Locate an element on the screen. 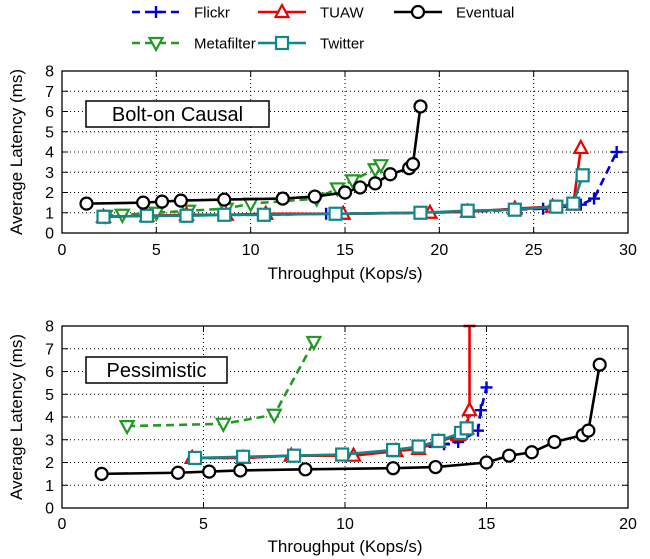 This screenshot has height=559, width=650. legend-label: Eventual is located at coordinates (485, 13).